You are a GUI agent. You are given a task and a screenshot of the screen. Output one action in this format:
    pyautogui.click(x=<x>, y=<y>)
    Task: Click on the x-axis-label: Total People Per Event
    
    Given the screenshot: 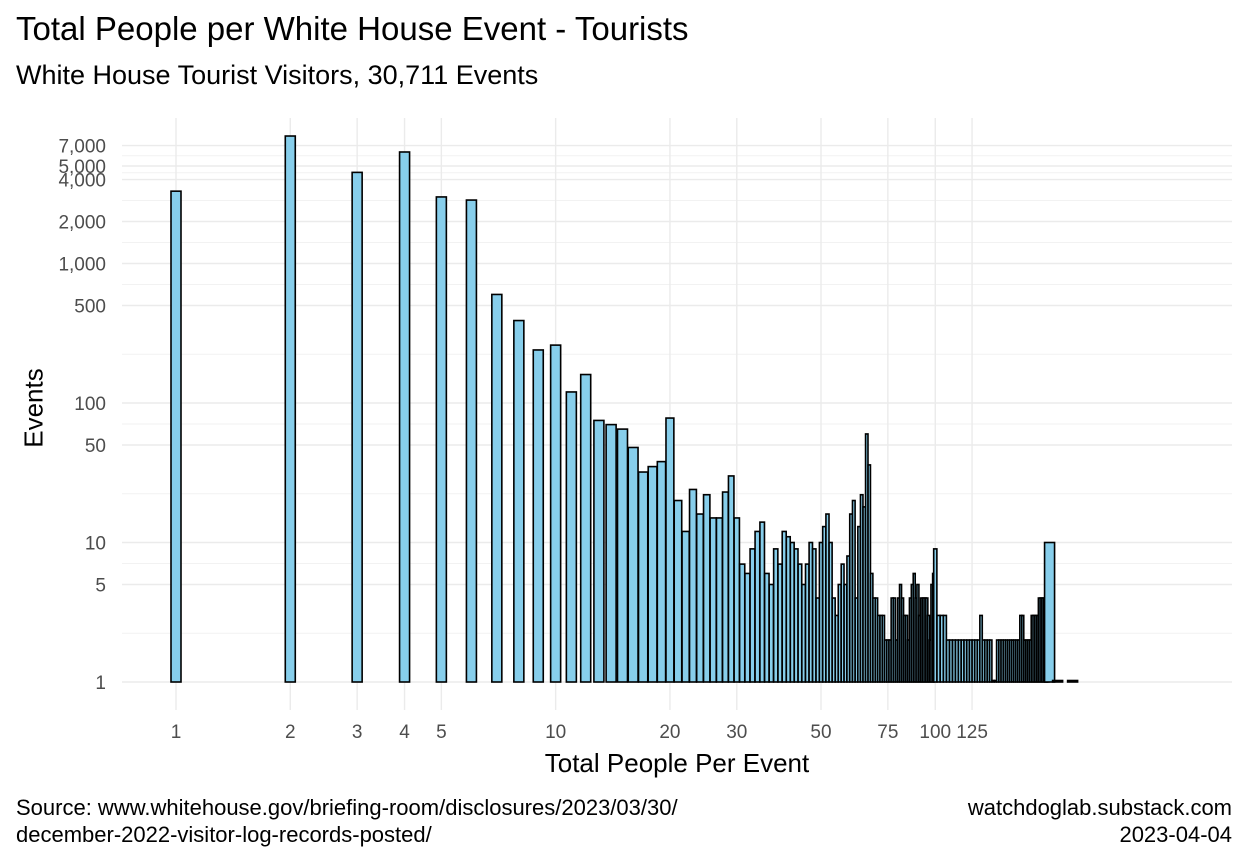 What is the action you would take?
    pyautogui.click(x=677, y=763)
    